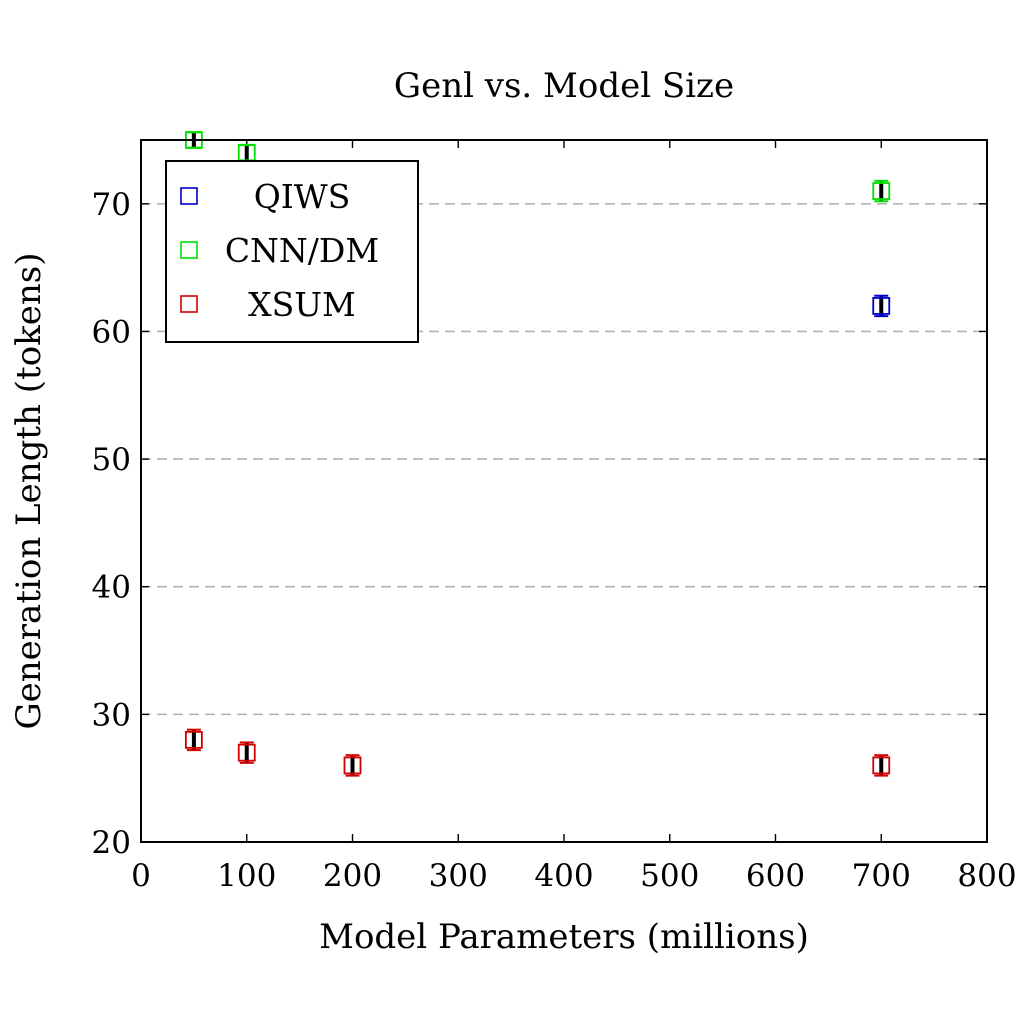 The height and width of the screenshot is (1024, 1024). Describe the element at coordinates (111, 460) in the screenshot. I see `y-tick-label: 50` at that location.